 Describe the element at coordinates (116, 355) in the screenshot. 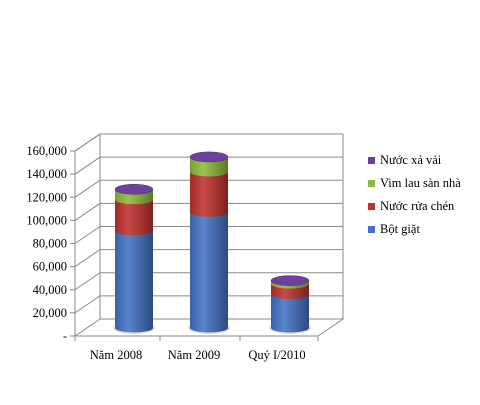

I see `x-tick-label: Năm 2008` at that location.